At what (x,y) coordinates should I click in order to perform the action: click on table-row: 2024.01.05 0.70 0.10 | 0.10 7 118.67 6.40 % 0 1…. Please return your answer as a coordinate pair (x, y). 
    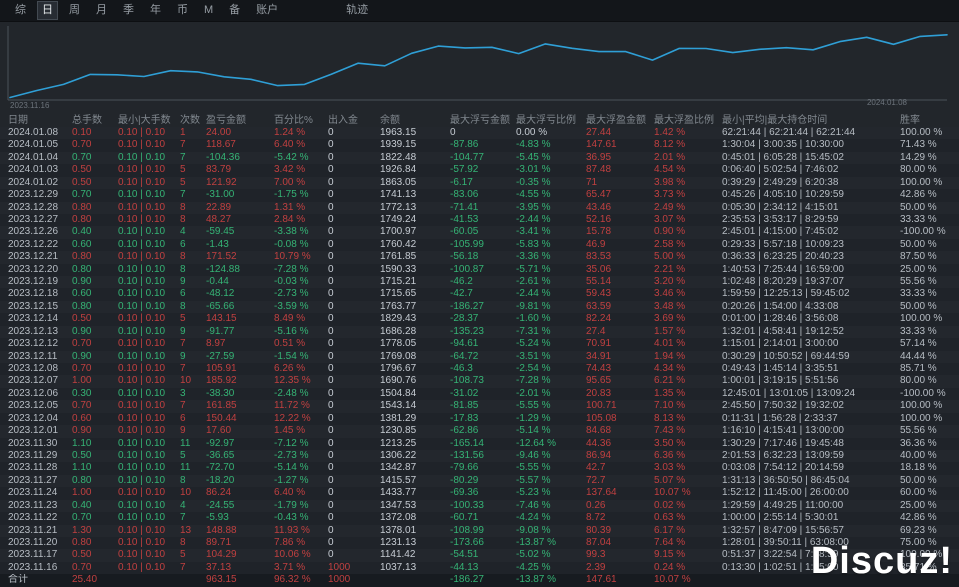
    Looking at the image, I should click on (479, 145).